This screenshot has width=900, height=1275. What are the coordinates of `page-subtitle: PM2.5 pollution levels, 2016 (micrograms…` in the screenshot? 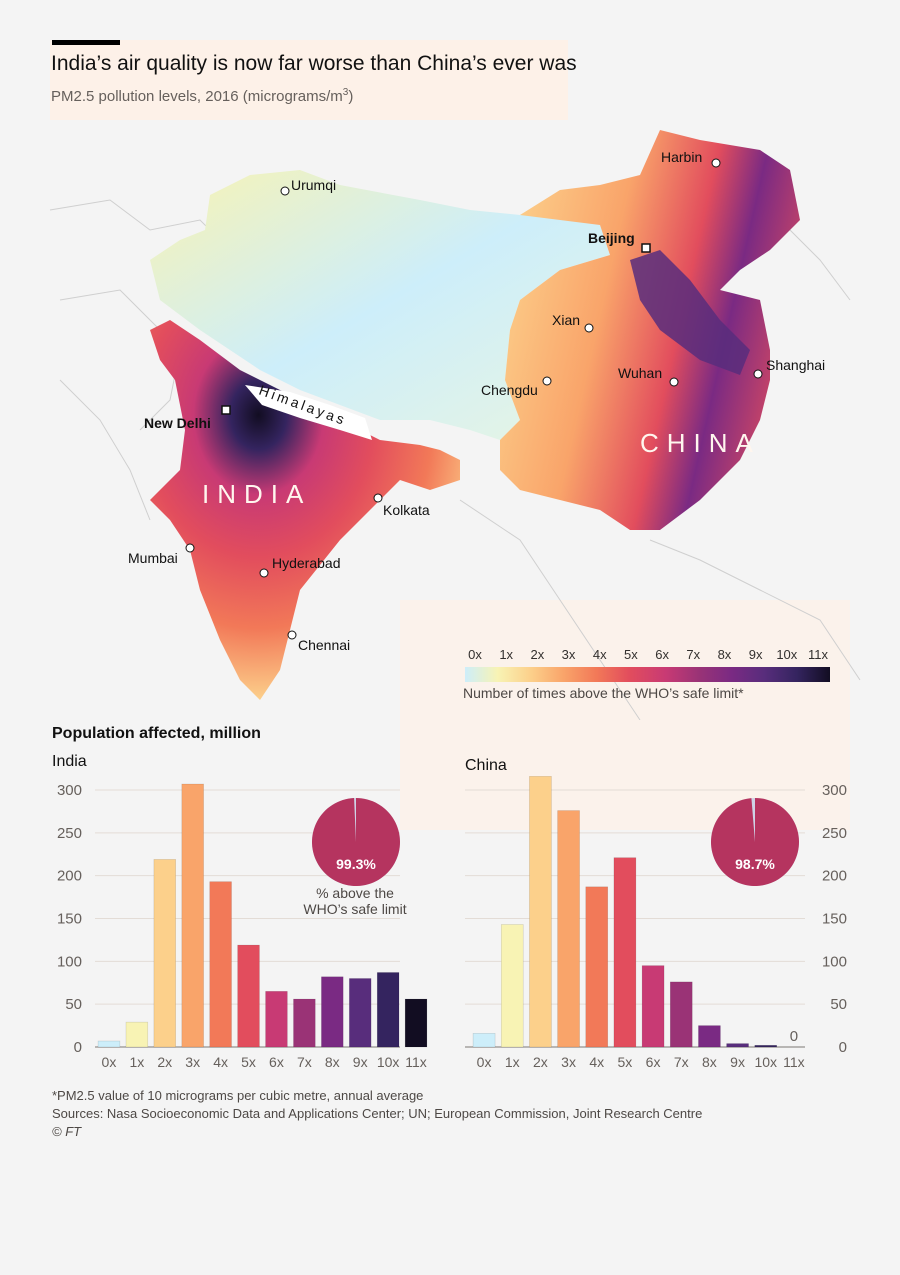 It's located at (202, 96).